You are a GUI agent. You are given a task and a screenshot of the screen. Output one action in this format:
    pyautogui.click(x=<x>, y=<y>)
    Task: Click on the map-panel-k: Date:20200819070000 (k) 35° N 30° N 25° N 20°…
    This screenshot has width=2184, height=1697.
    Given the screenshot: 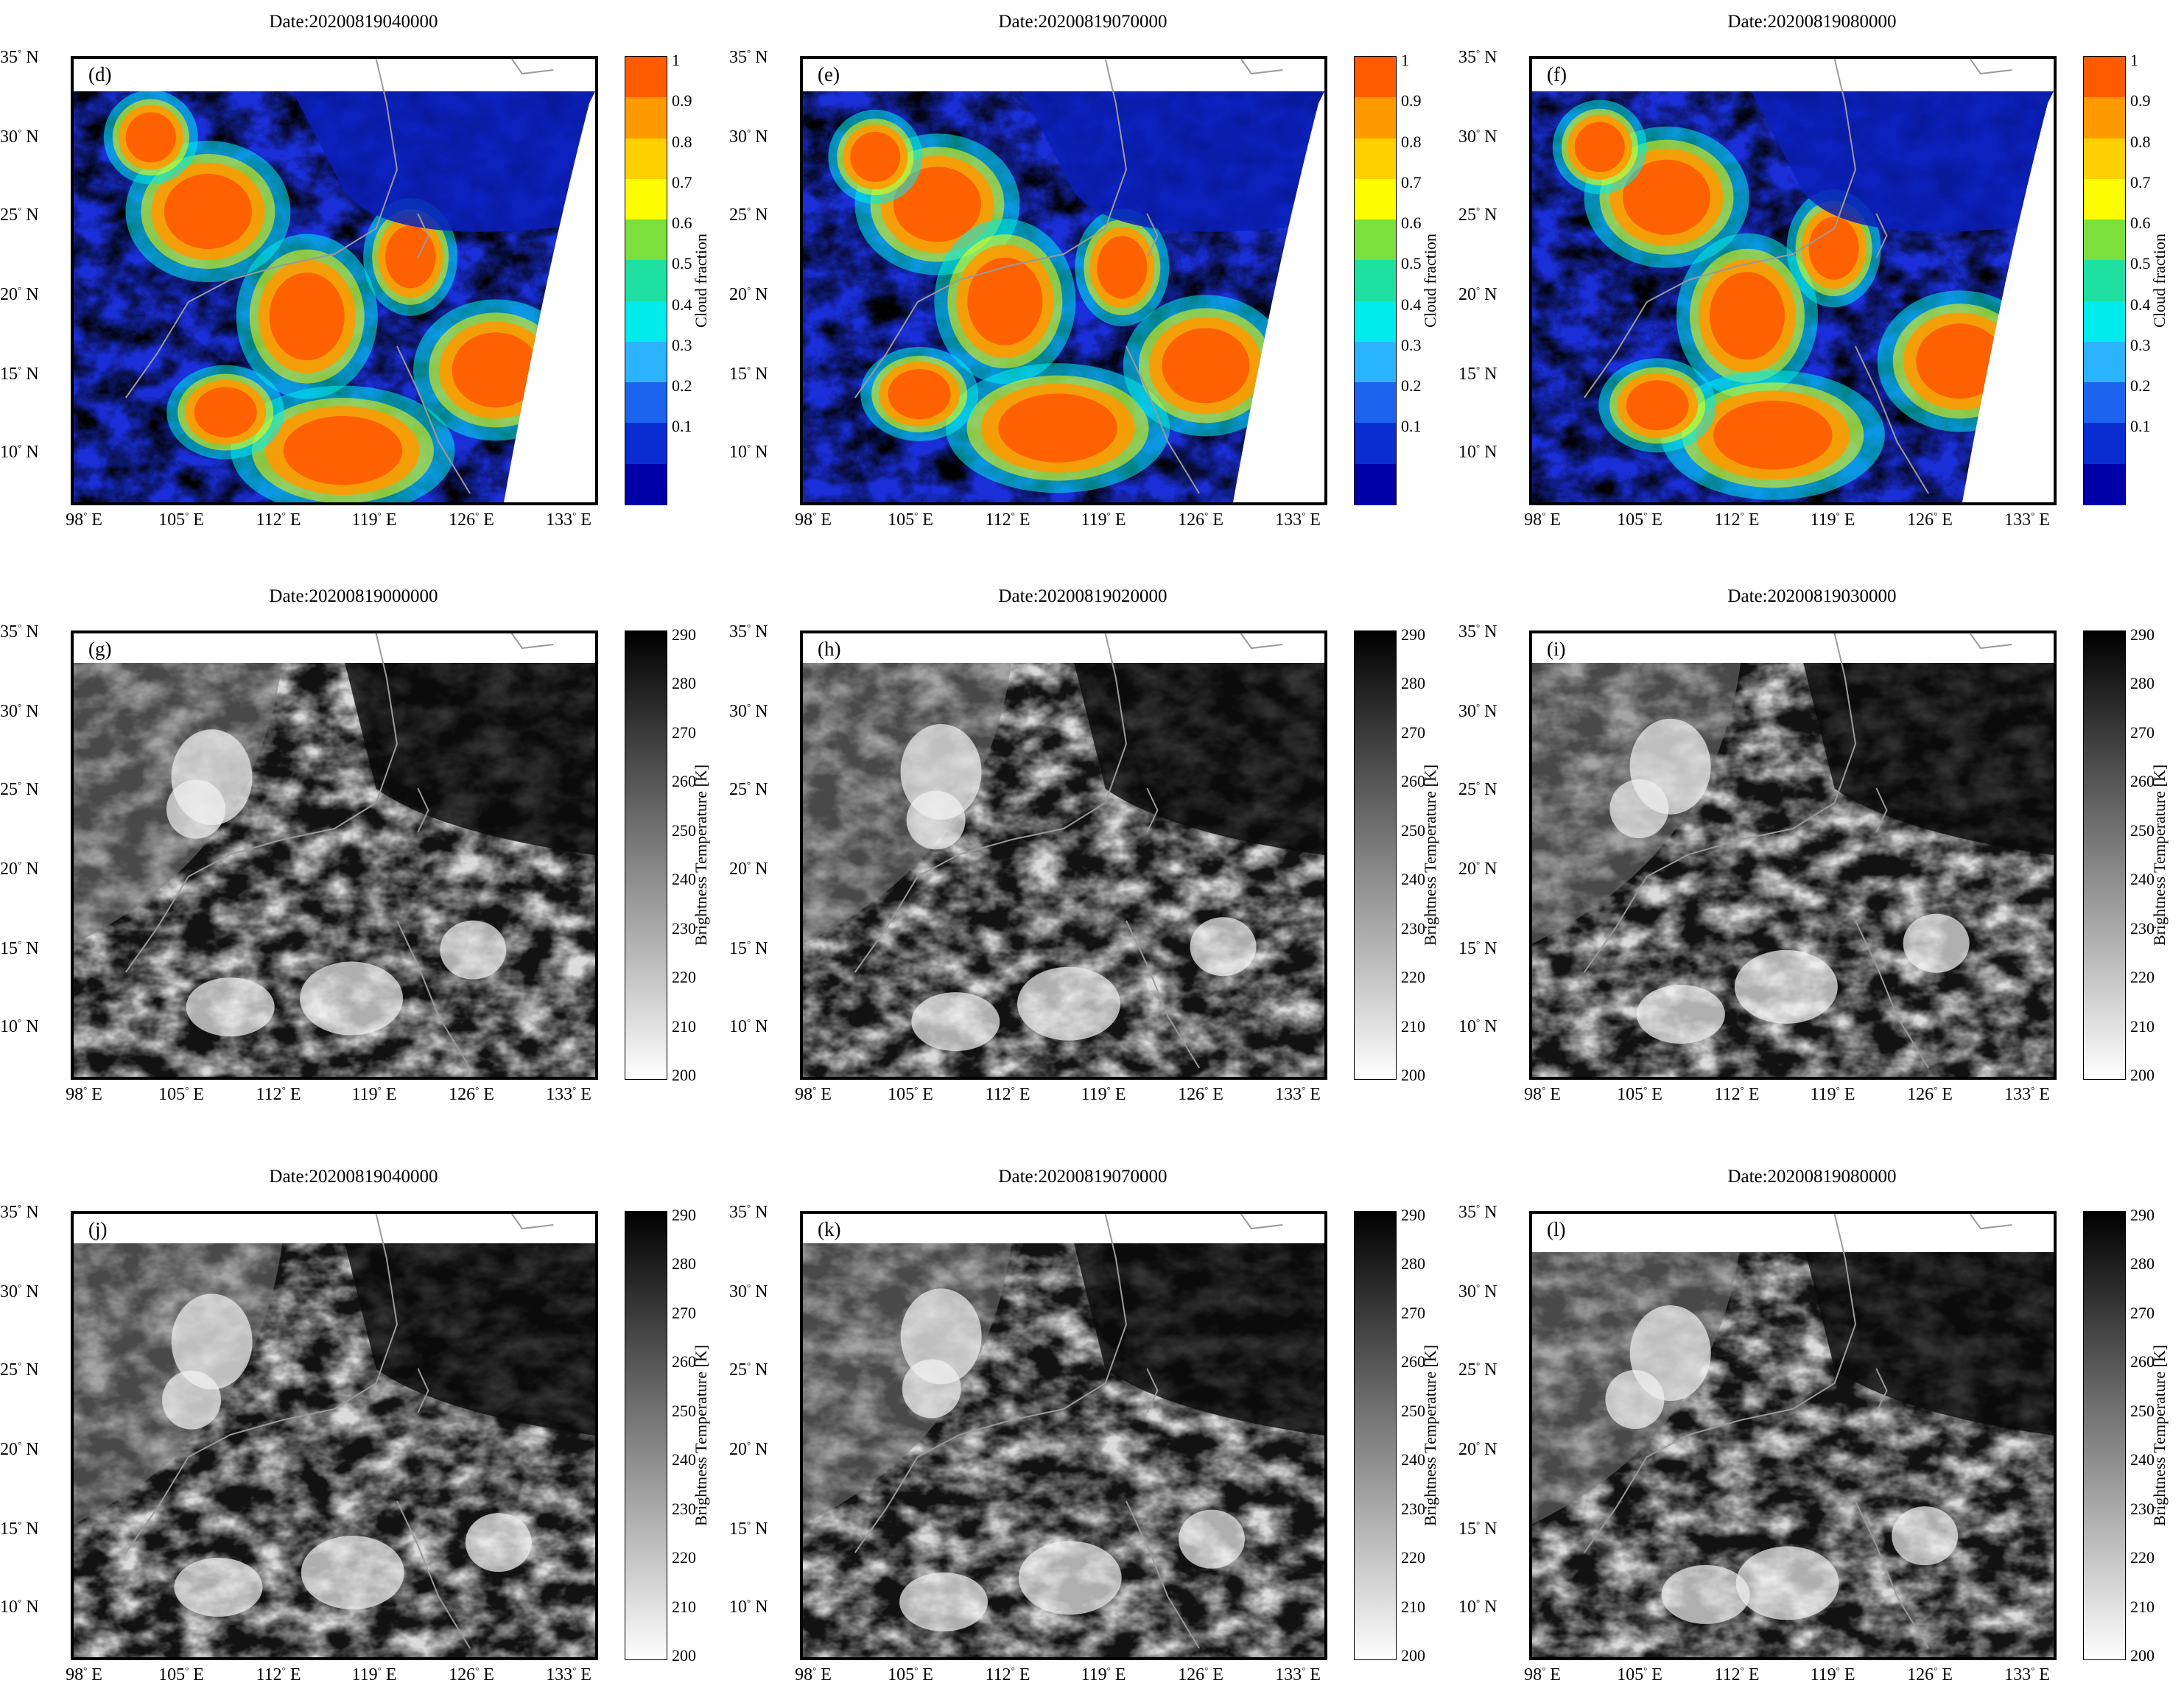 What is the action you would take?
    pyautogui.click(x=1090, y=1432)
    